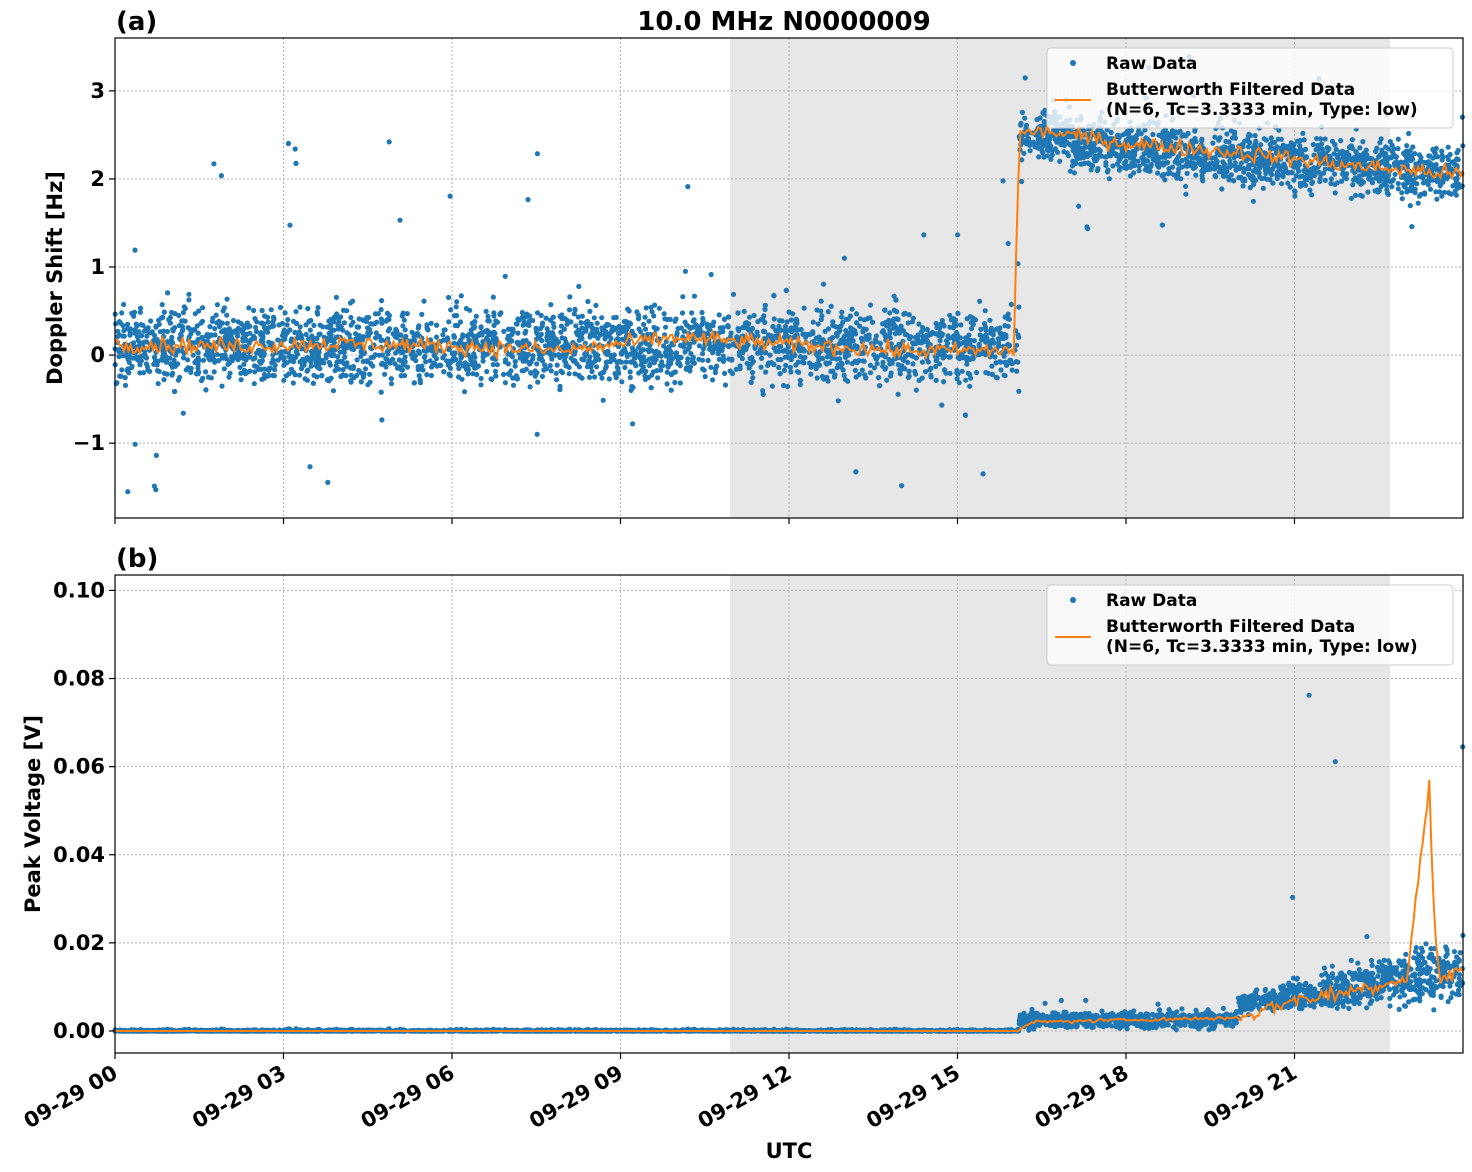 The height and width of the screenshot is (1172, 1472). What do you see at coordinates (55, 278) in the screenshot?
I see `y-axis-label: Doppler Shift [Hz]` at bounding box center [55, 278].